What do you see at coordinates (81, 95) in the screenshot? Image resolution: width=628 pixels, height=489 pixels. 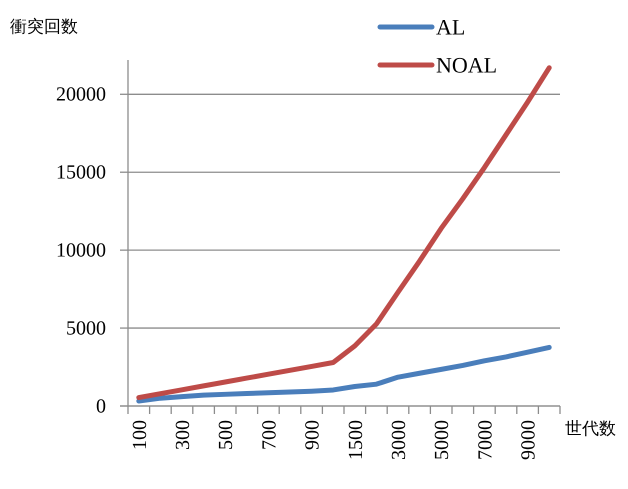 I see `y-tick-label: 20000` at bounding box center [81, 95].